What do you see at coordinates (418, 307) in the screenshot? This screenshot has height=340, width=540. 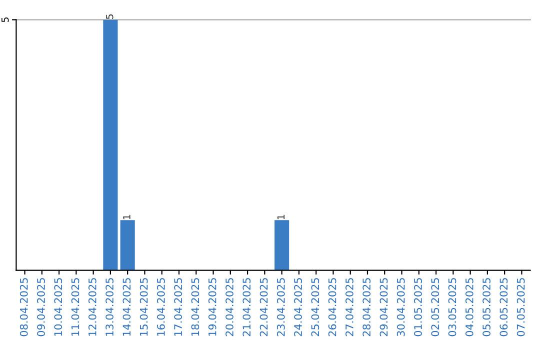 I see `x-tick-label: 01.05.2025` at bounding box center [418, 307].